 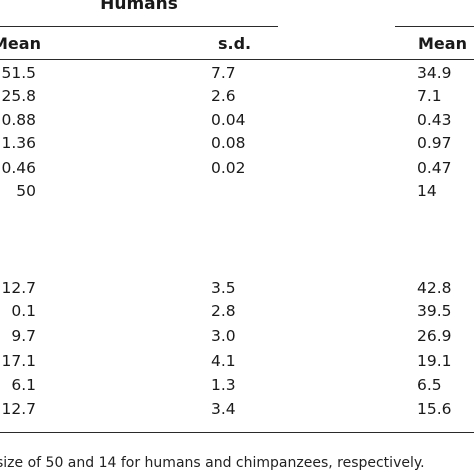 What do you see at coordinates (434, 361) in the screenshot?
I see `cell-mean-right: 19.1` at bounding box center [434, 361].